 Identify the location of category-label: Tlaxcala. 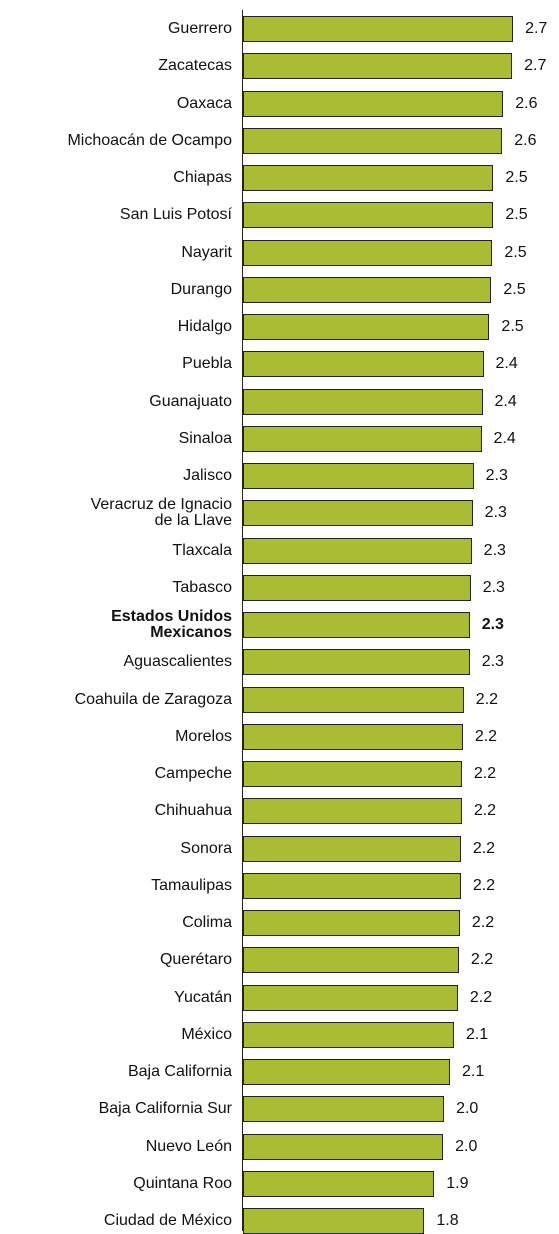
(202, 550).